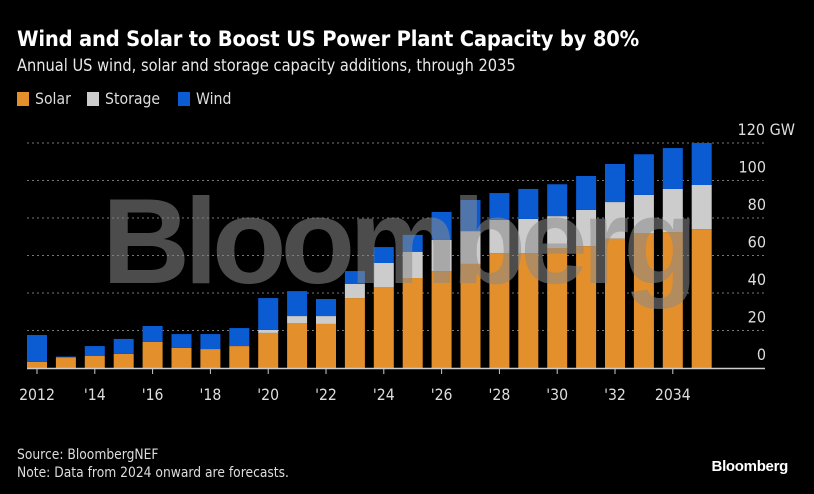  What do you see at coordinates (586, 193) in the screenshot?
I see `bar-wind-2031` at bounding box center [586, 193].